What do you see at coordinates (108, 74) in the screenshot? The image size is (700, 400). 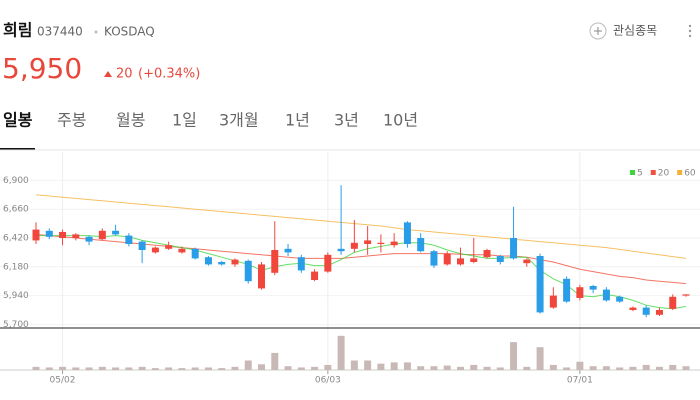 I see `up-arrow` at bounding box center [108, 74].